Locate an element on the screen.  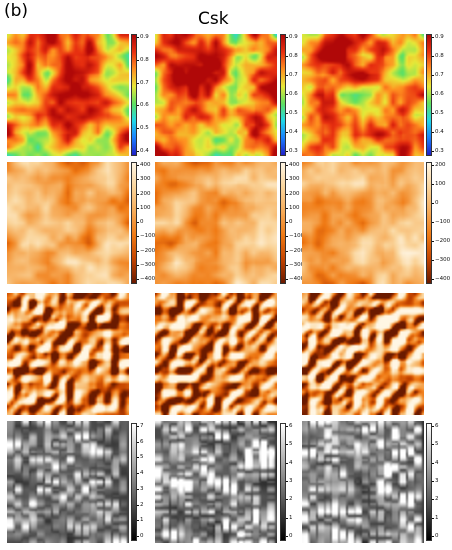
elevation-map-colorbar-2-tick: 400 is located at coordinates (293, 165).